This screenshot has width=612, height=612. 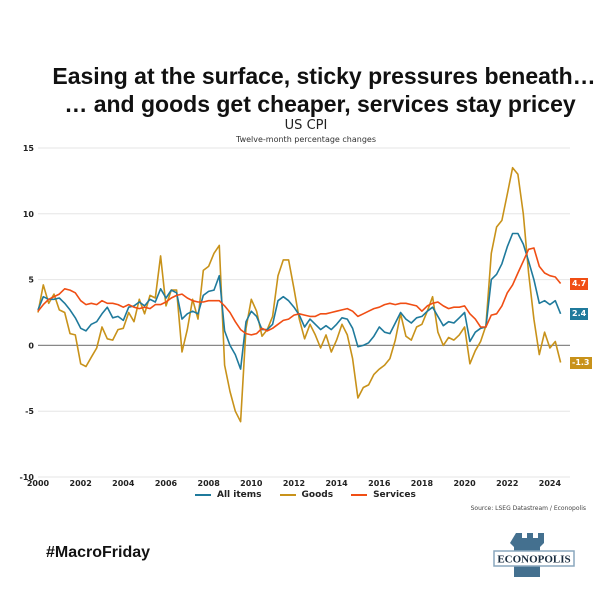 I want to click on x-tick-label: 2002, so click(x=81, y=483).